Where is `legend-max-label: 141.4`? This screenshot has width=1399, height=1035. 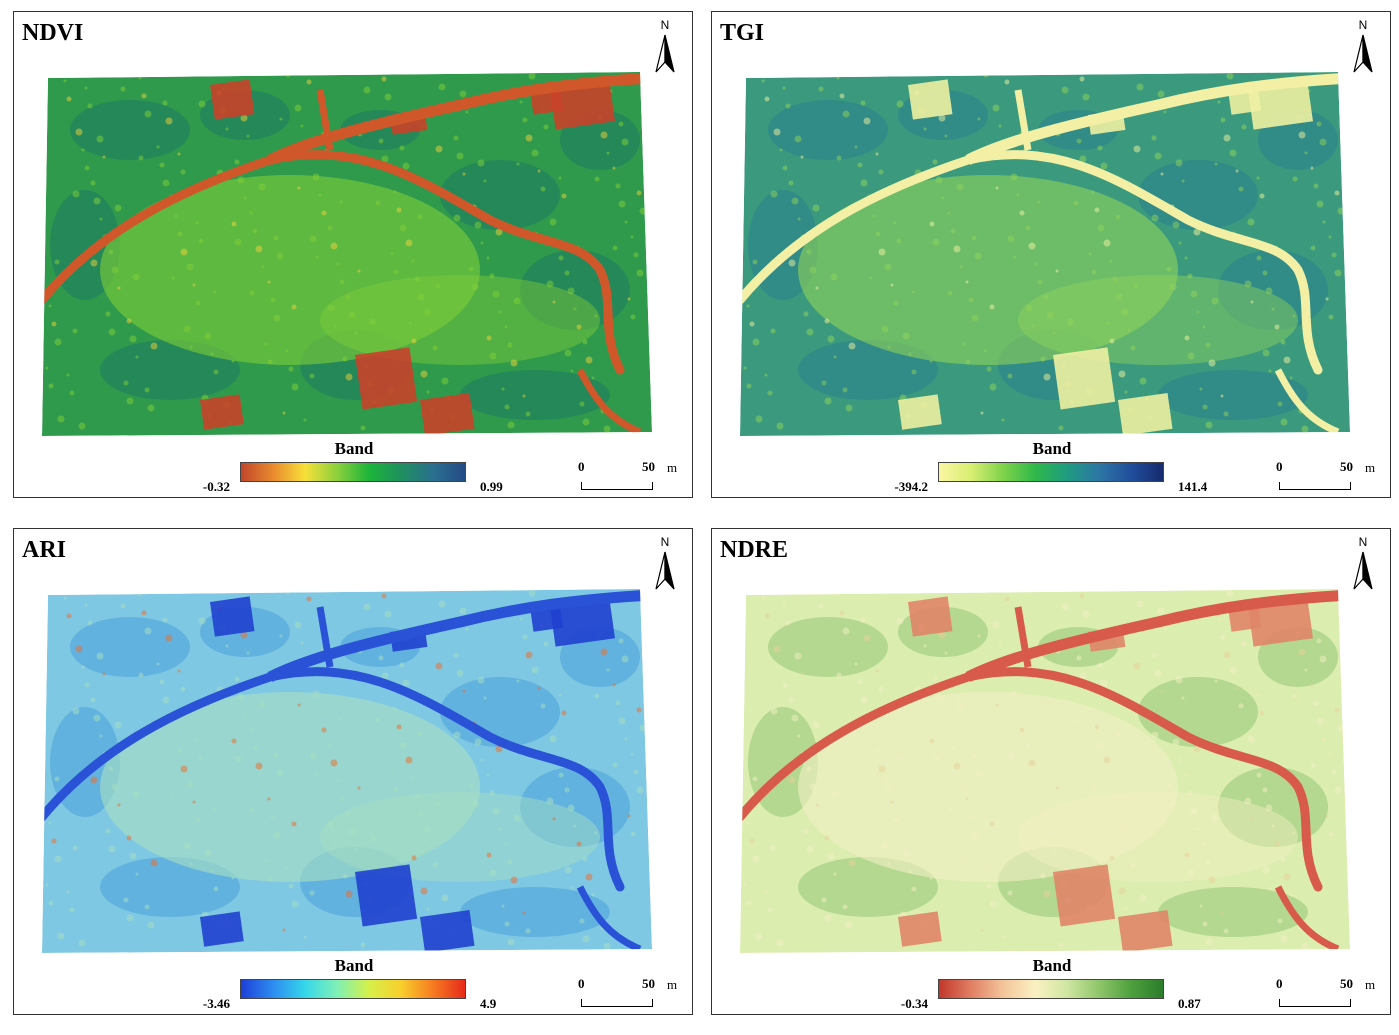 legend-max-label: 141.4 is located at coordinates (1193, 486).